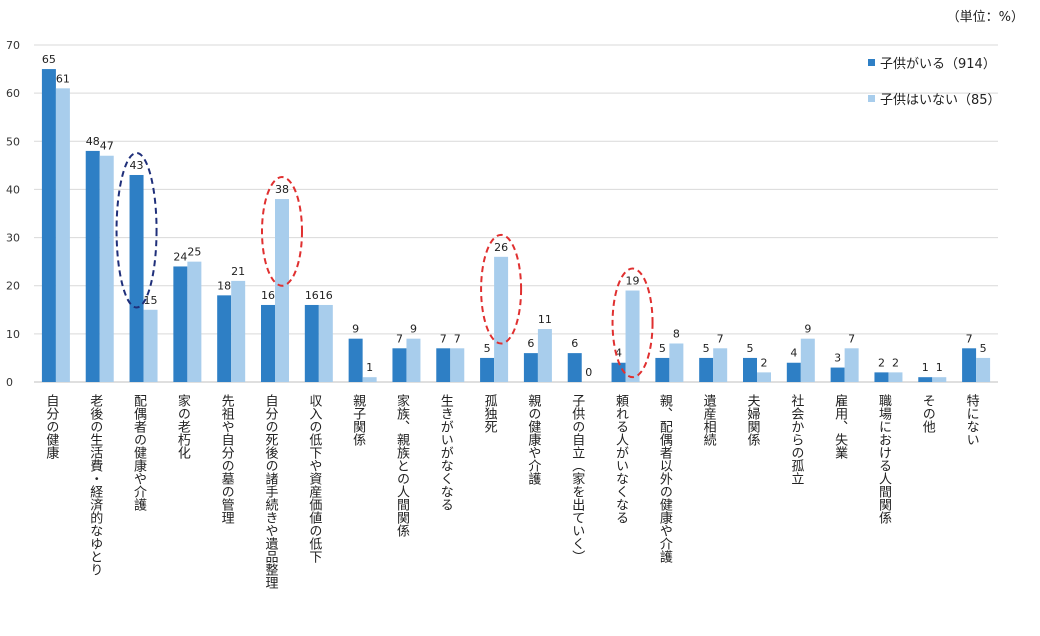 The height and width of the screenshot is (636, 1040). What do you see at coordinates (884, 459) in the screenshot?
I see `category-label: 職場における人間関係` at bounding box center [884, 459].